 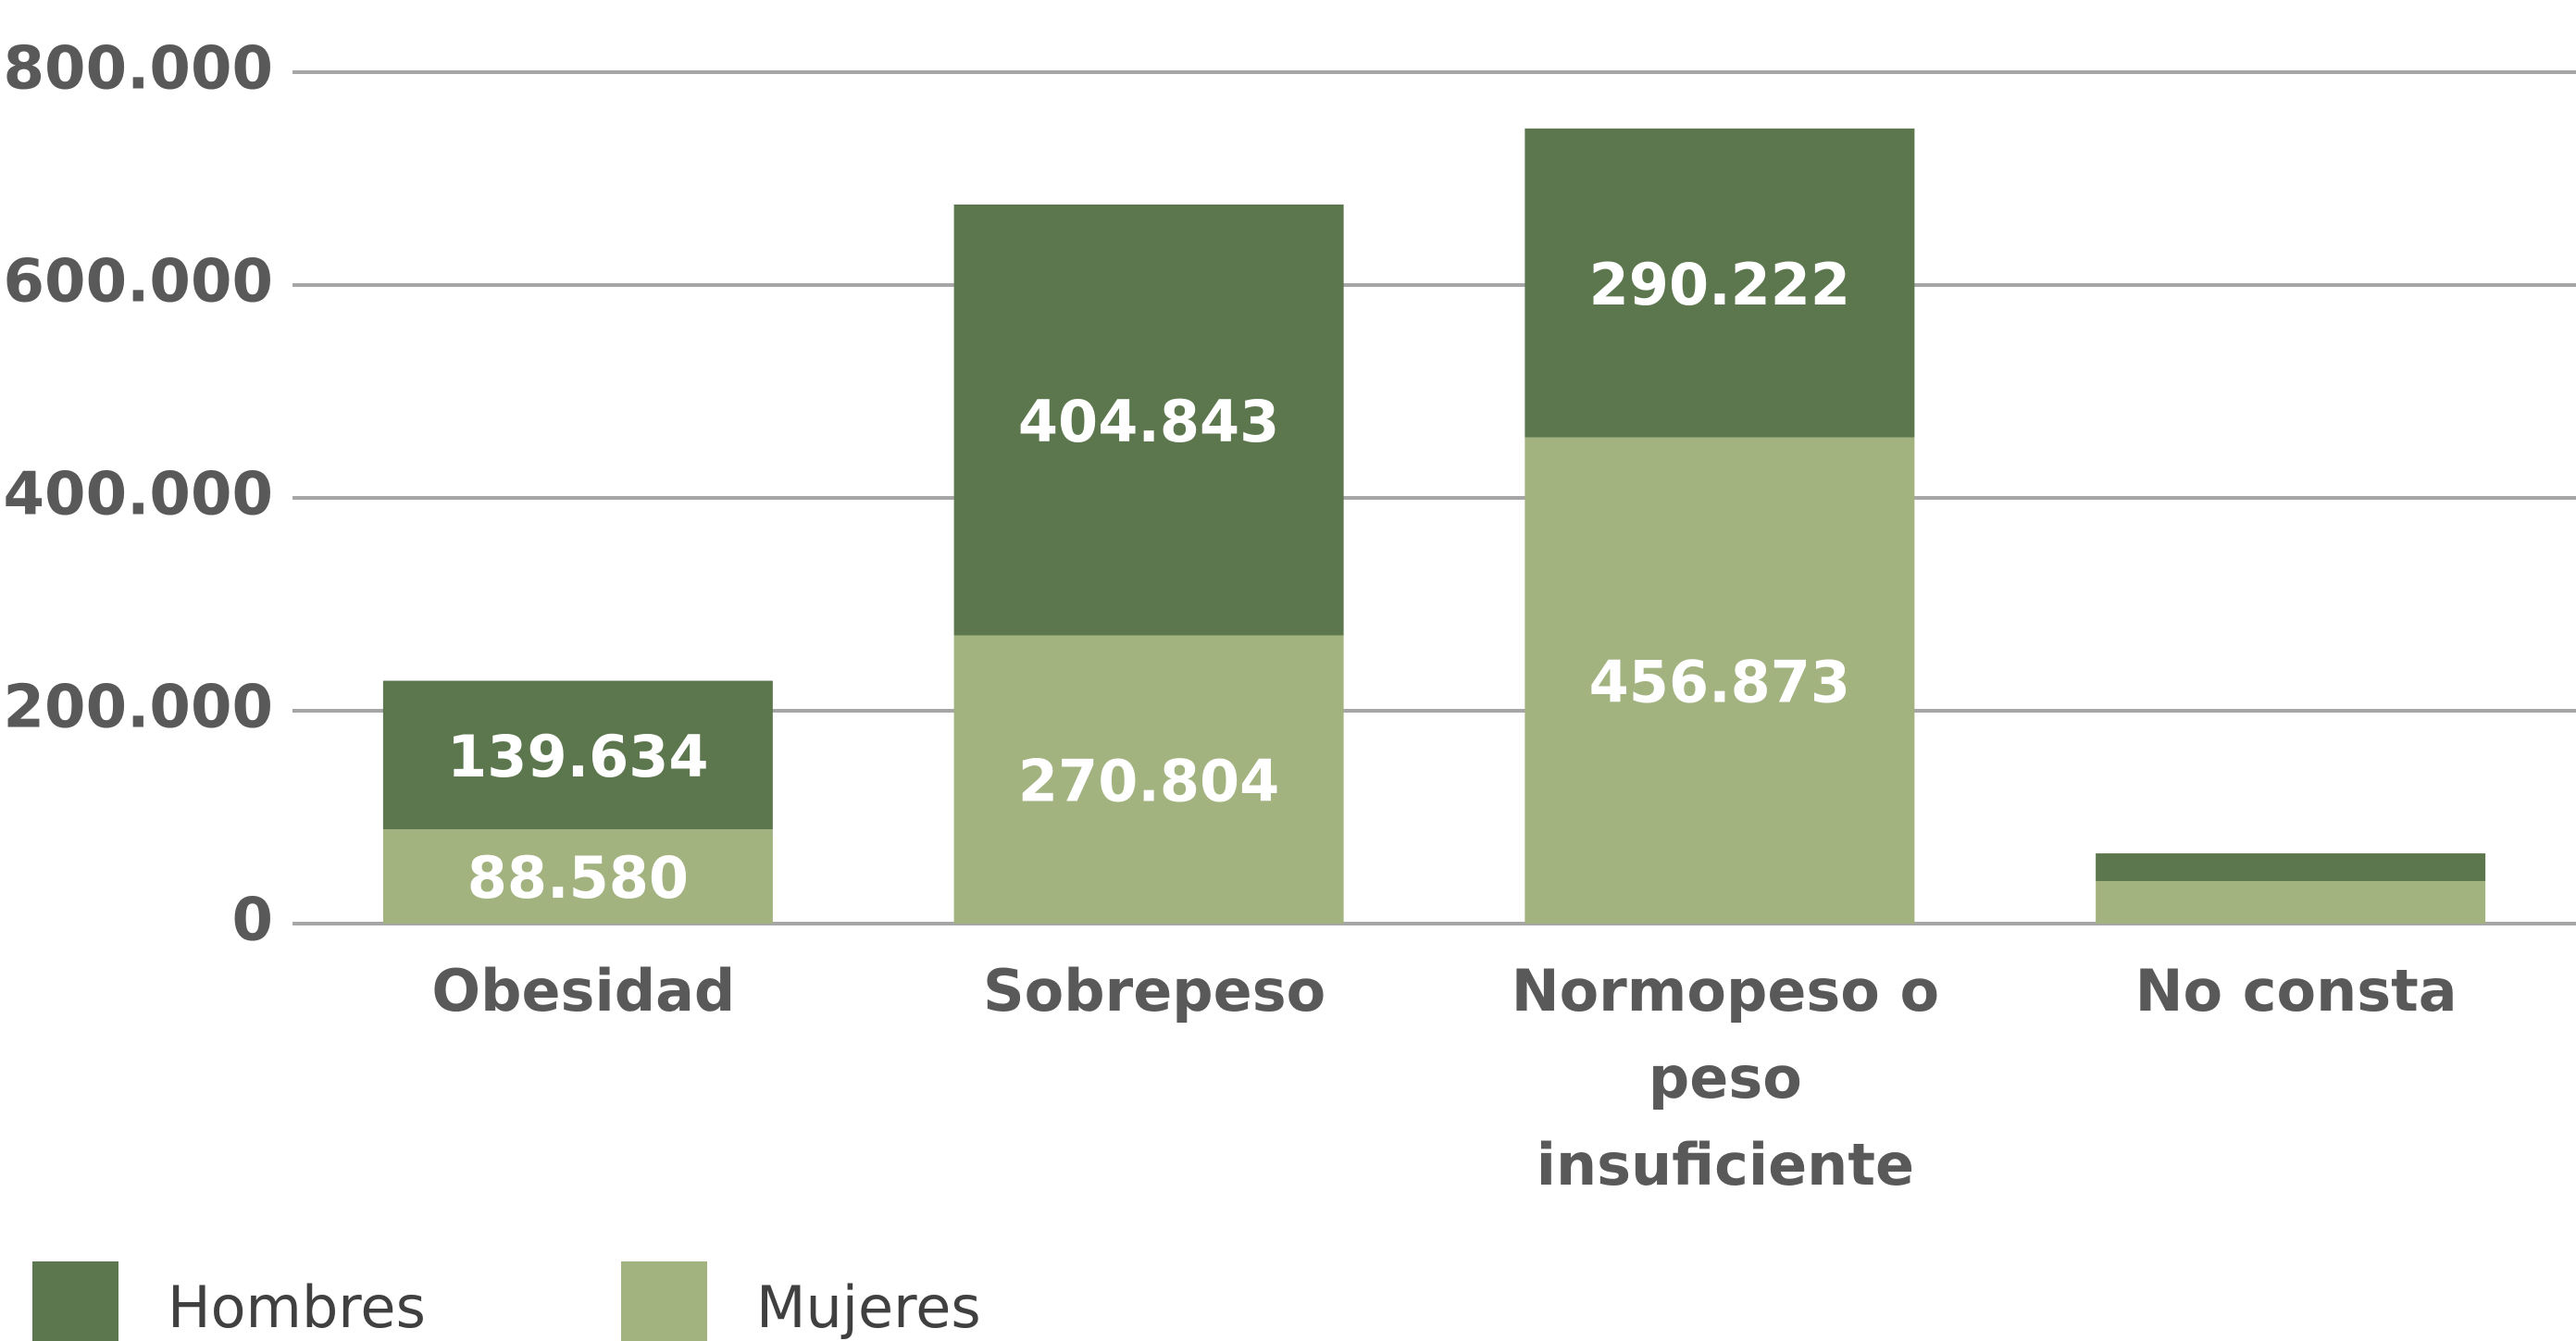 What do you see at coordinates (139, 69) in the screenshot?
I see `y-tick-label: 800.000` at bounding box center [139, 69].